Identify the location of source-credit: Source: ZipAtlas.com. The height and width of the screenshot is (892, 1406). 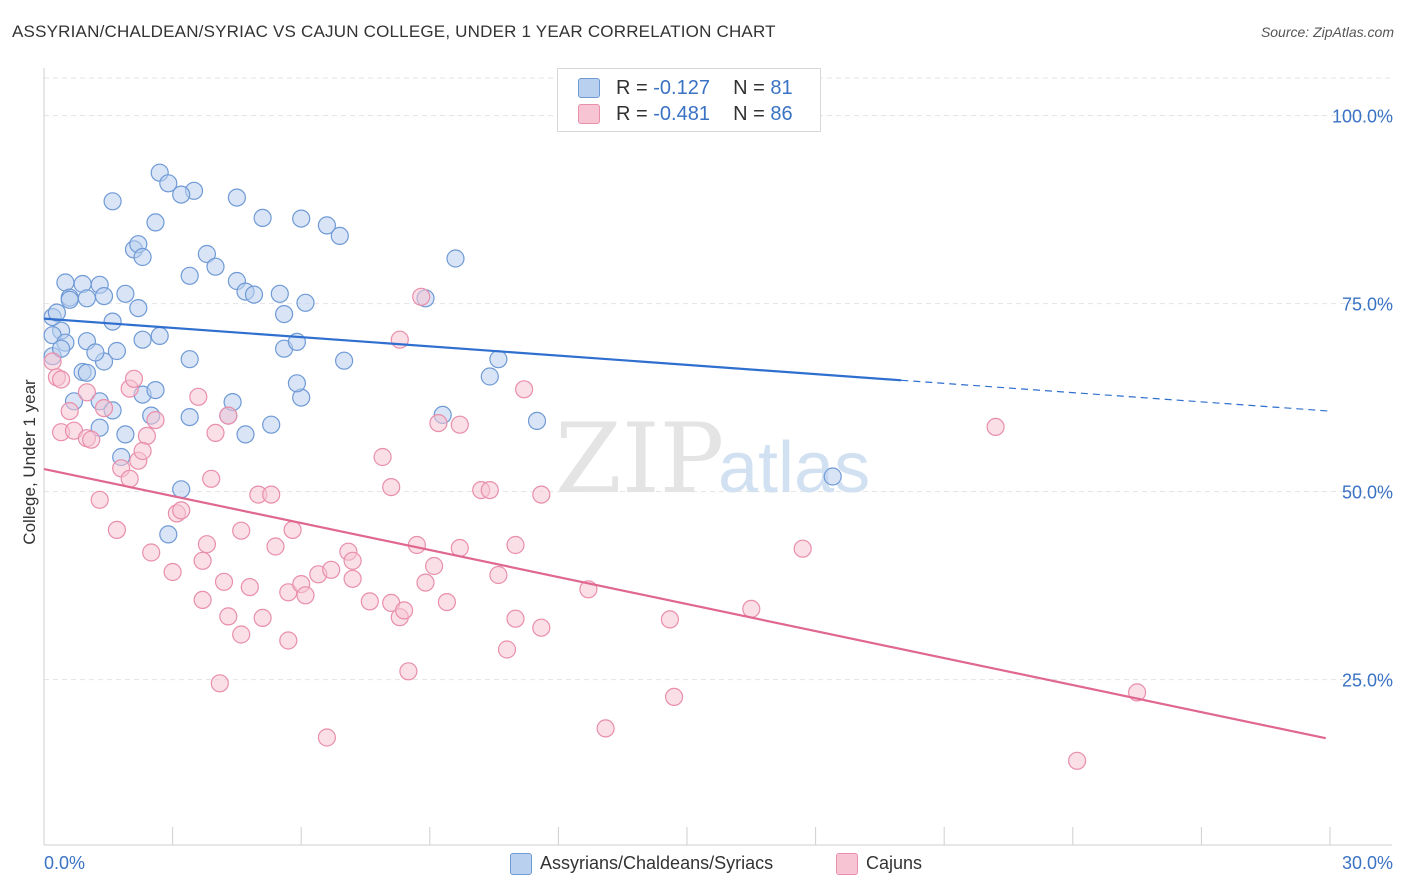
(1327, 32).